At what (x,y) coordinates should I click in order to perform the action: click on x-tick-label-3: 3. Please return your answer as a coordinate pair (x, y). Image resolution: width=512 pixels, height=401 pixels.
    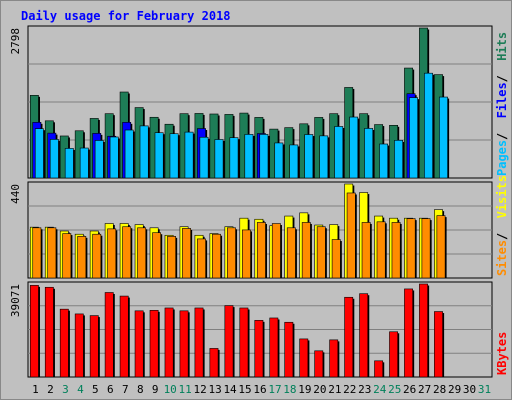
    Looking at the image, I should click on (65, 389).